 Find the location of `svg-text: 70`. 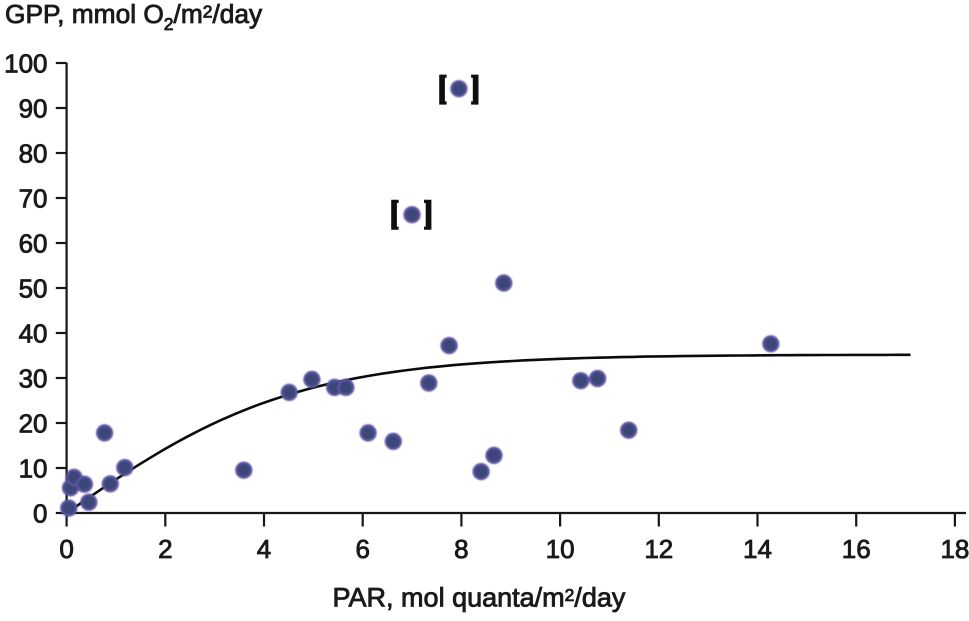

svg-text: 70 is located at coordinates (33, 199).